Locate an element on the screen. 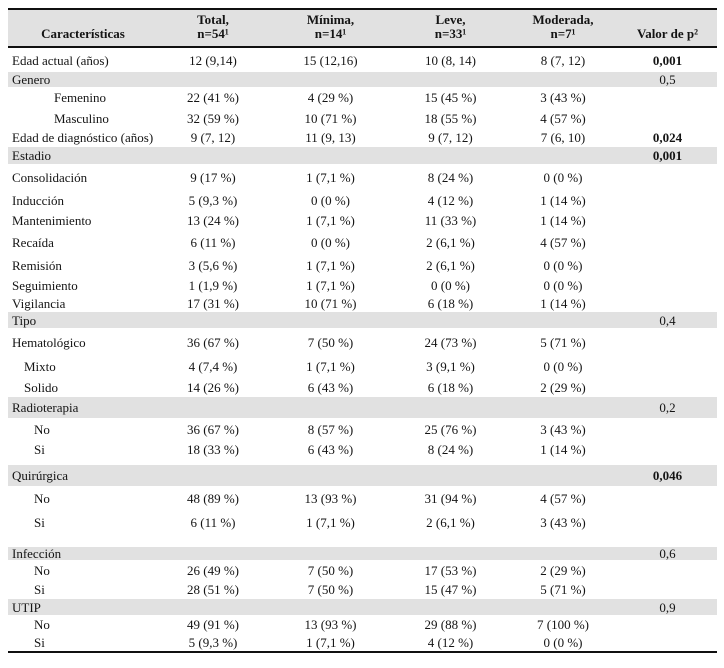 The width and height of the screenshot is (724, 668). table-row: Si 28 (51 %) 7 (50 %) 15 (47 %) 5 (71 %) is located at coordinates (362, 589).